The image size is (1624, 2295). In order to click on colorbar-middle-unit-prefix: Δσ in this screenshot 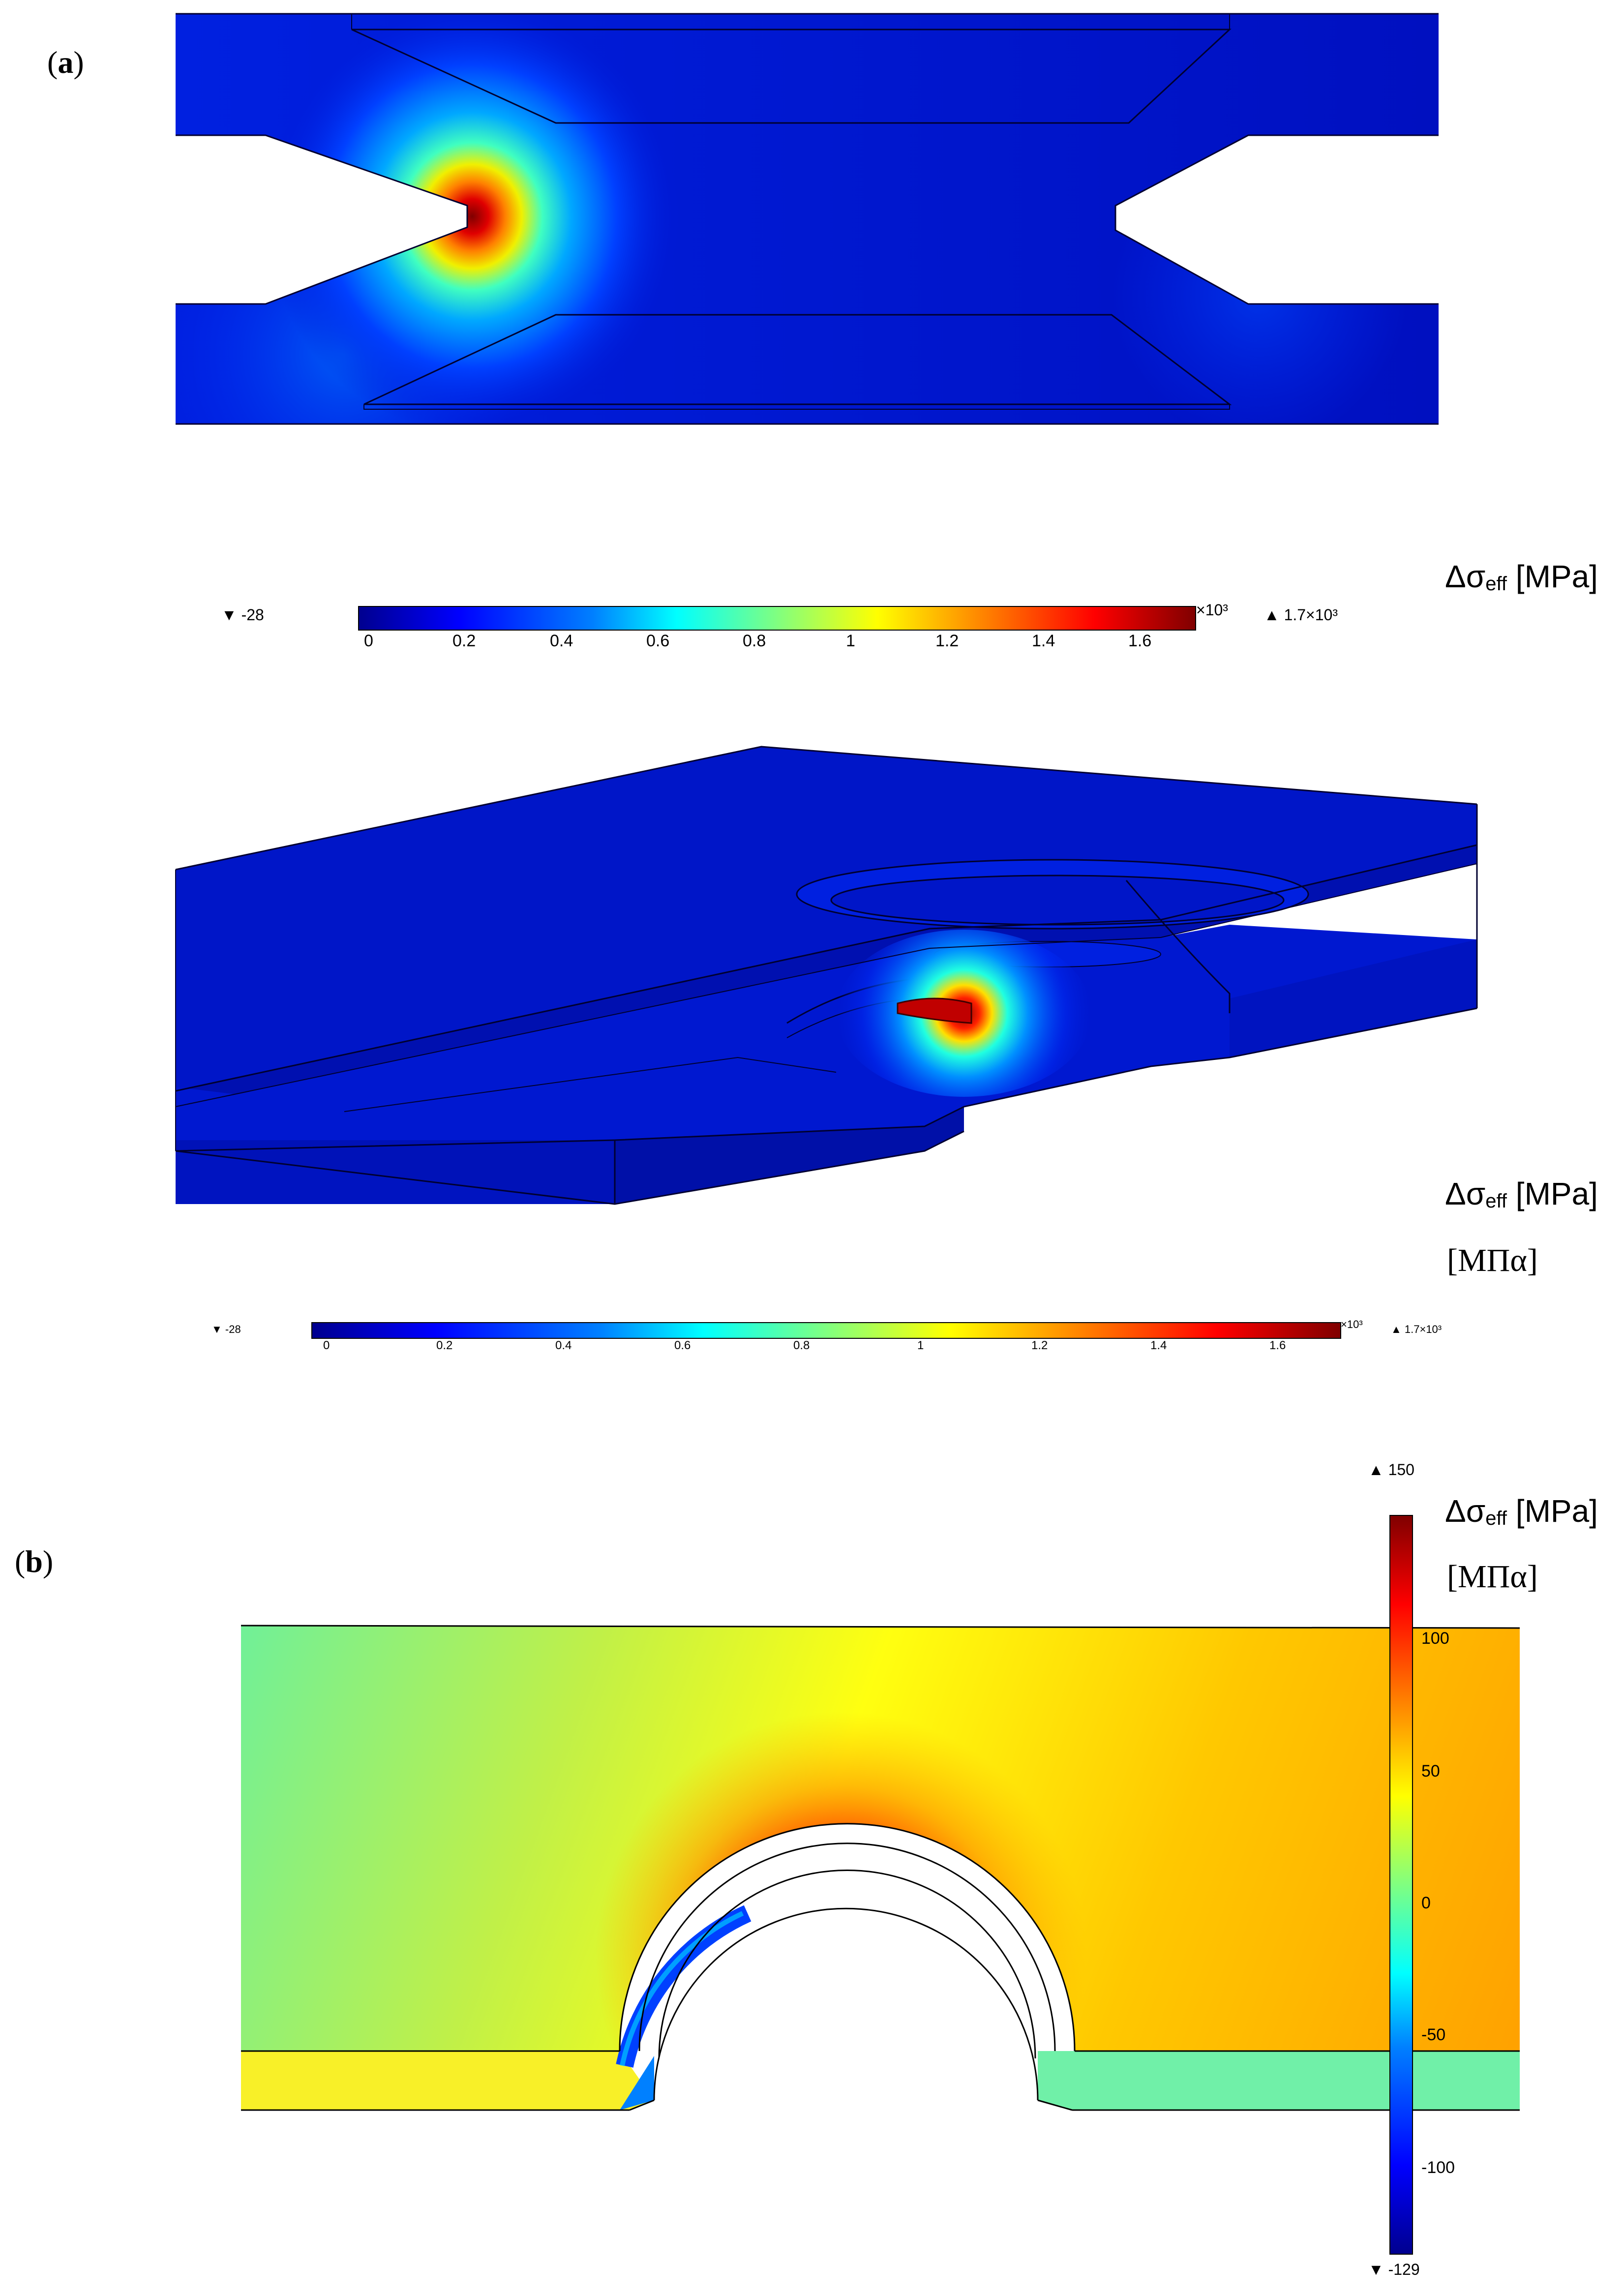, I will do `click(1465, 1194)`.